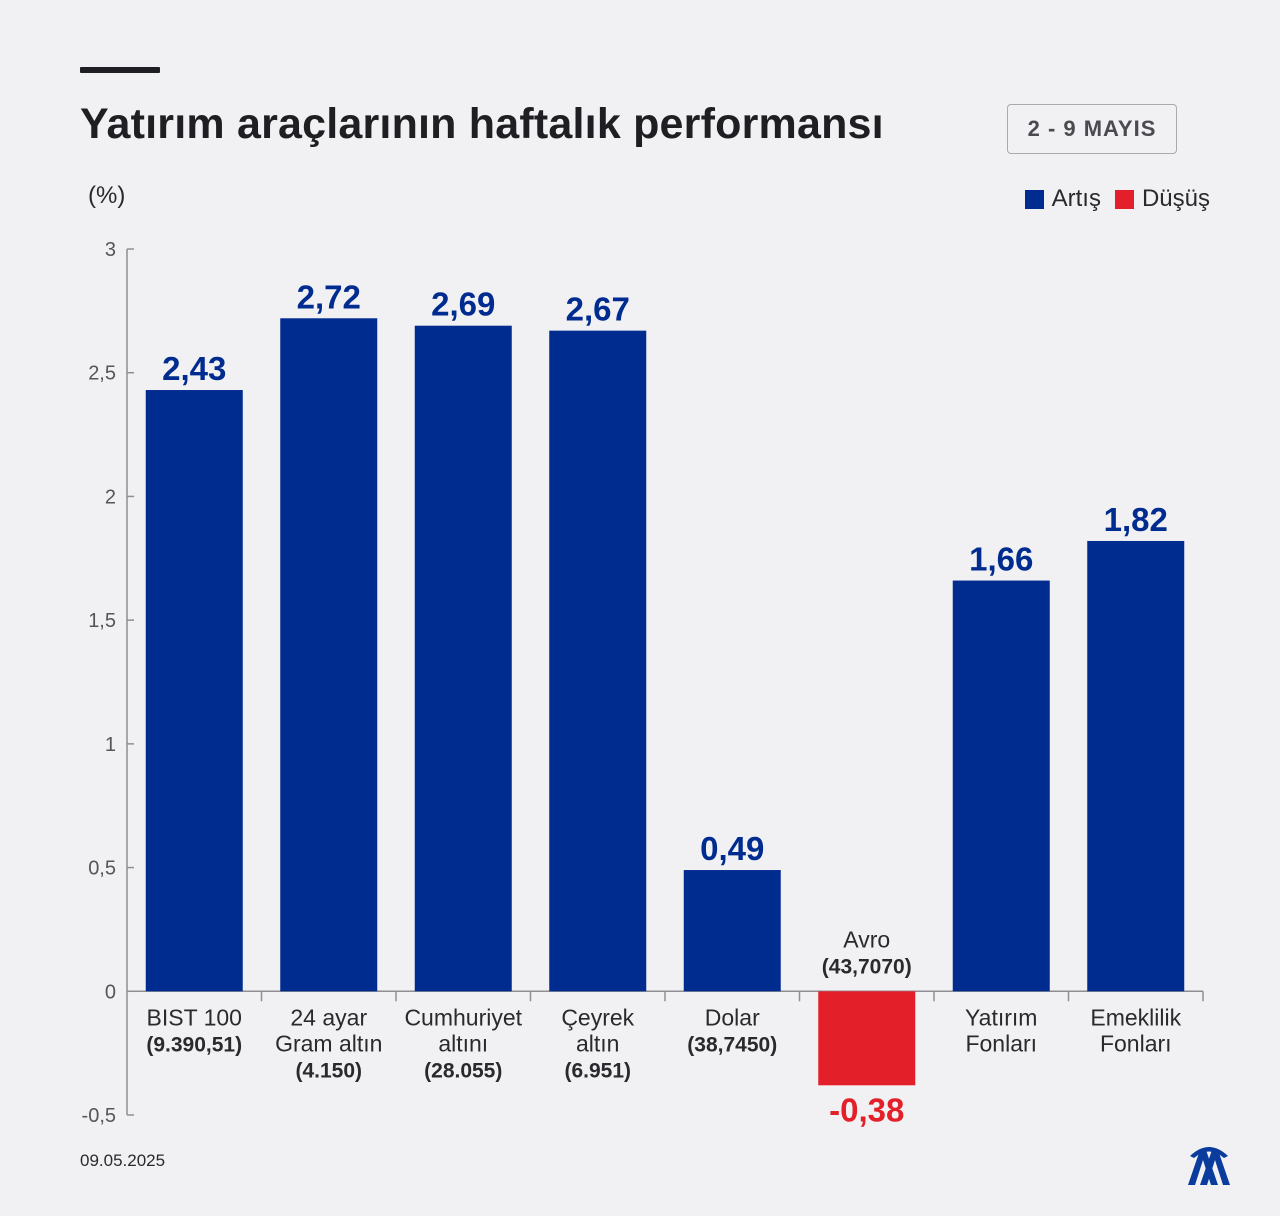 The width and height of the screenshot is (1280, 1216). Describe the element at coordinates (597, 1043) in the screenshot. I see `category-label: altın` at that location.